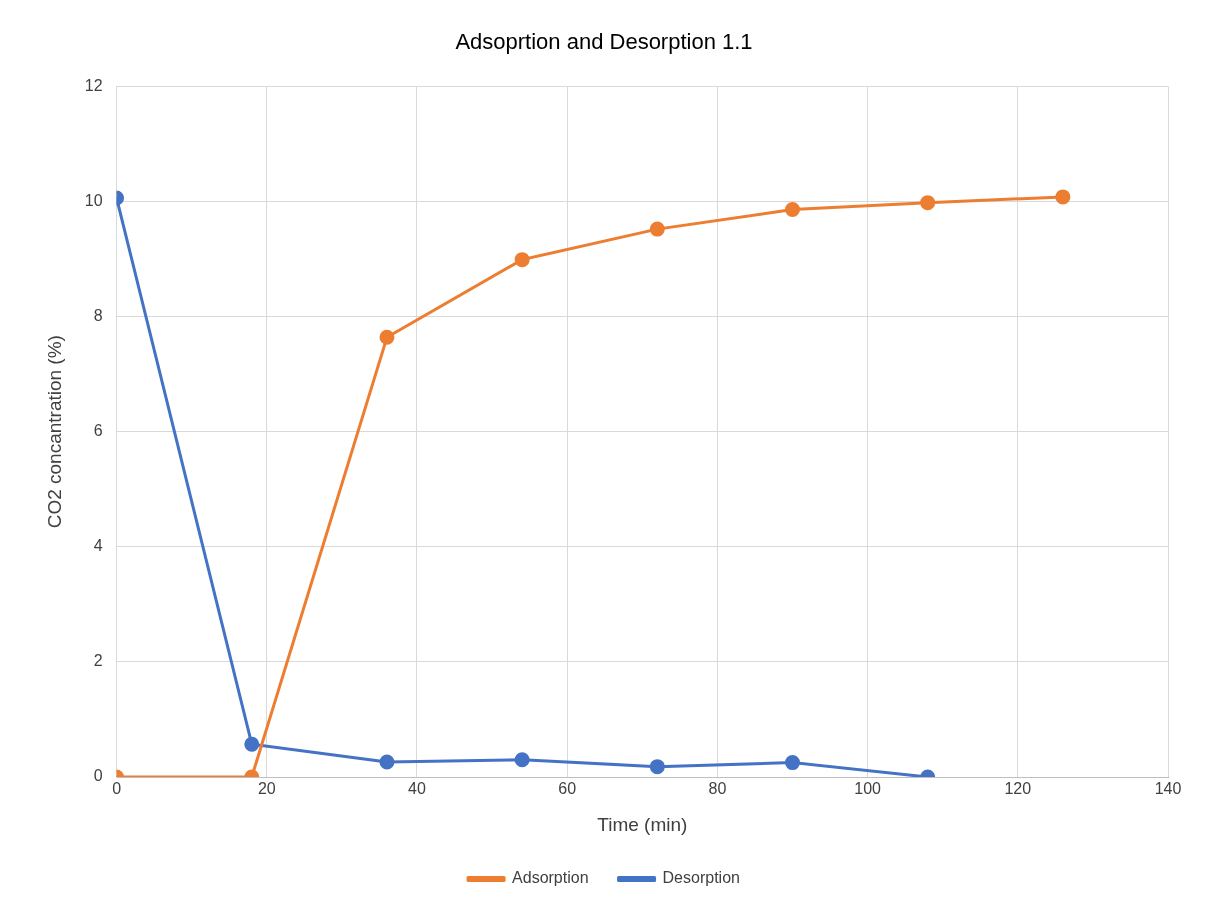 The height and width of the screenshot is (917, 1213). Describe the element at coordinates (98, 546) in the screenshot. I see `y-tick-label: 4` at that location.